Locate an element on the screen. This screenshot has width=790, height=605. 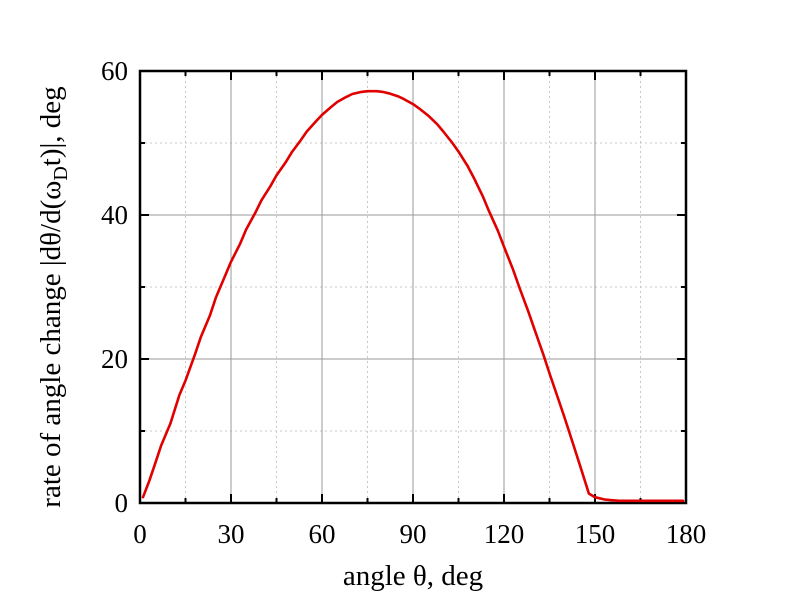
y-tick-label: 40 is located at coordinates (114, 215).